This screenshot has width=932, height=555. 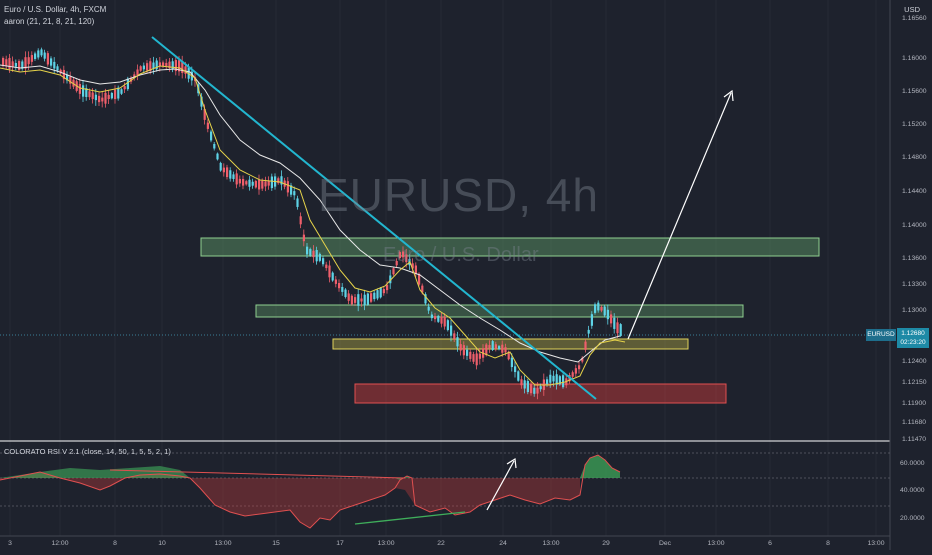 I want to click on current-price-value: 1.12680, so click(x=913, y=333).